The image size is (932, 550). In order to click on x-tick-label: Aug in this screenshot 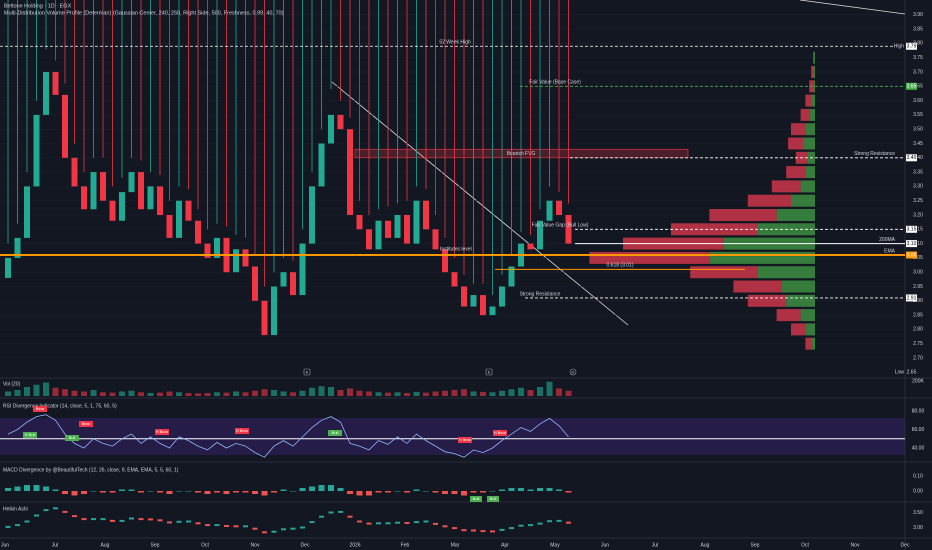, I will do `click(105, 545)`.